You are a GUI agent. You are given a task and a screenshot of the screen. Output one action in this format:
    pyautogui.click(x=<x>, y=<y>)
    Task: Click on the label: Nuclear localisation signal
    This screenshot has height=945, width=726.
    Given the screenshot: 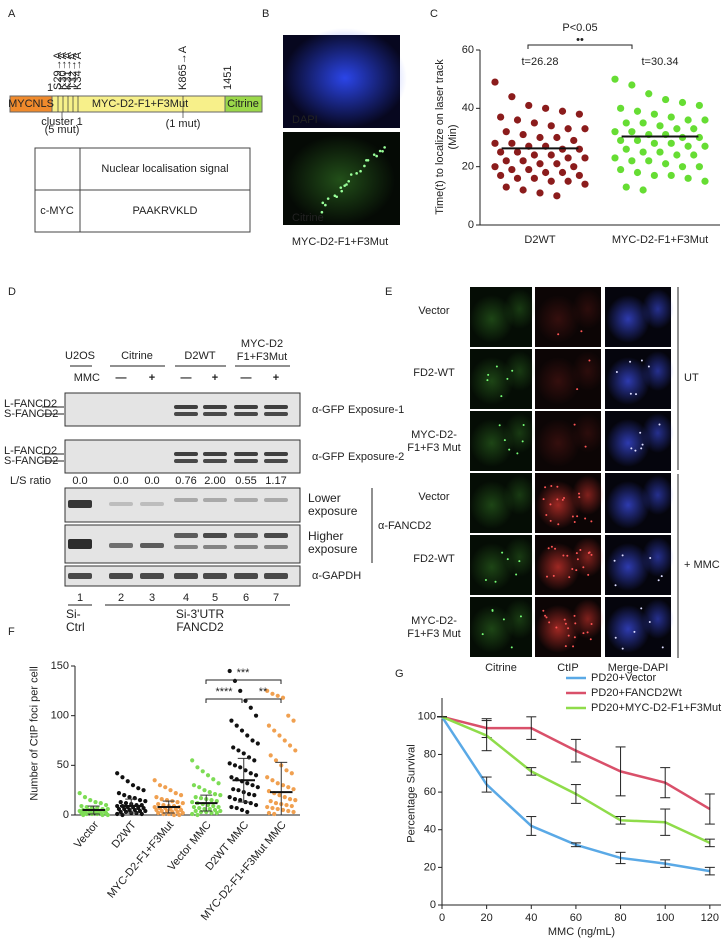 What is the action you would take?
    pyautogui.click(x=164, y=169)
    